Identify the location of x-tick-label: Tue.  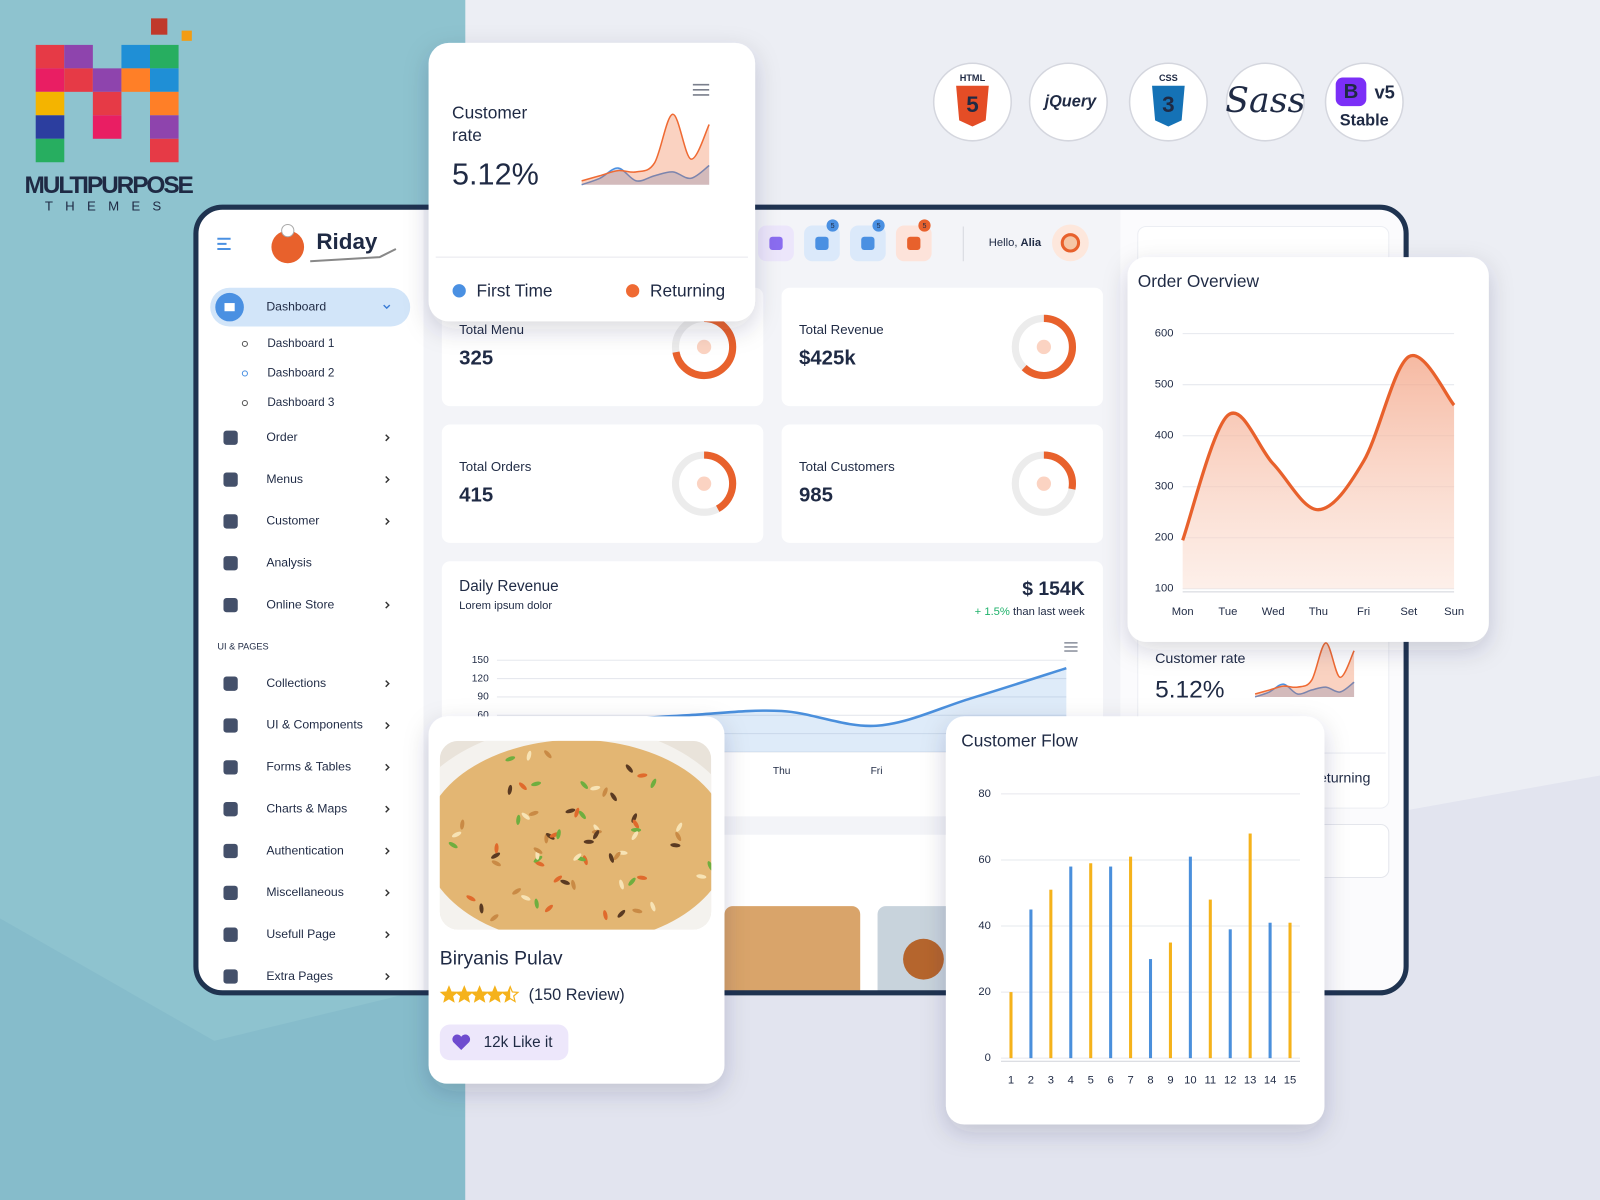
(1227, 612).